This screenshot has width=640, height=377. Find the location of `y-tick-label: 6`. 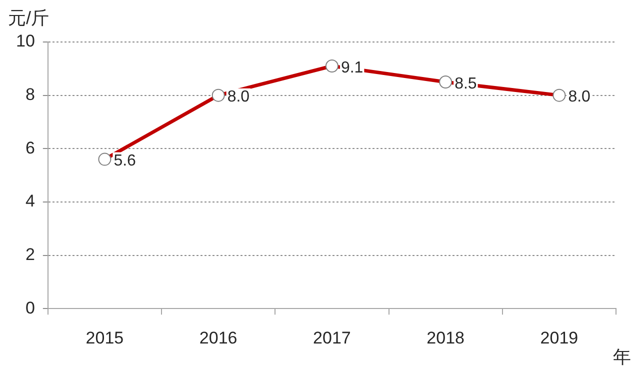

y-tick-label: 6 is located at coordinates (30, 148).